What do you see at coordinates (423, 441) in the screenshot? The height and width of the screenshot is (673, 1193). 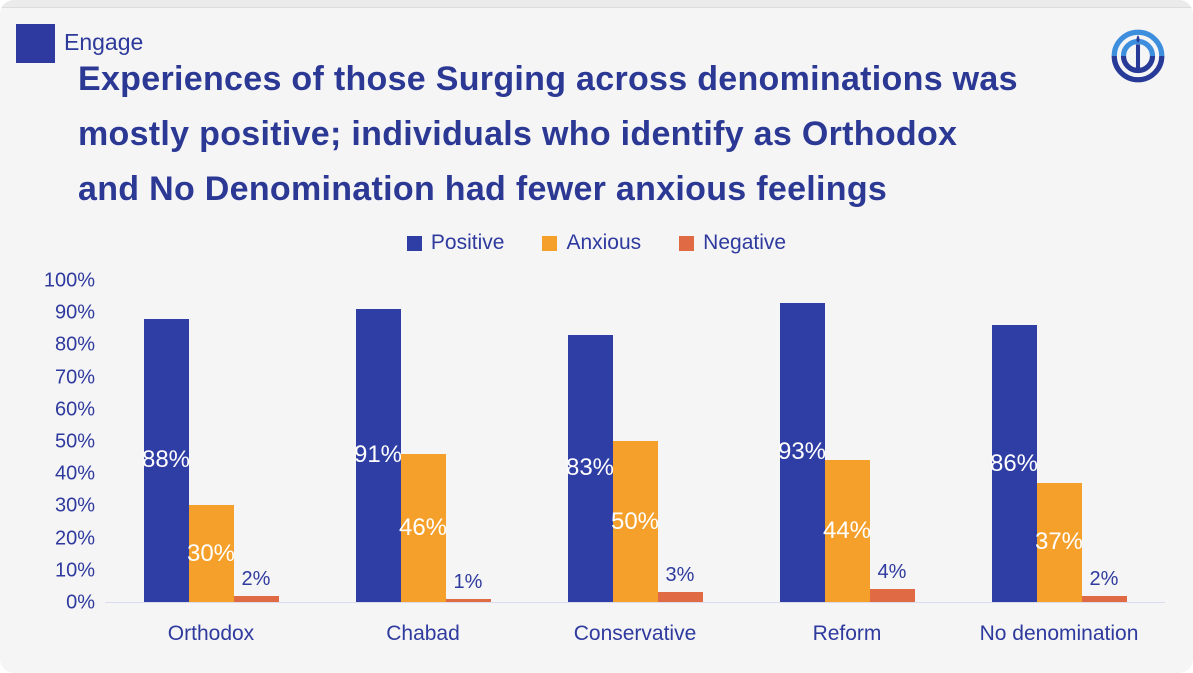 I see `bar-group-chabad: 91% 46% 1%` at bounding box center [423, 441].